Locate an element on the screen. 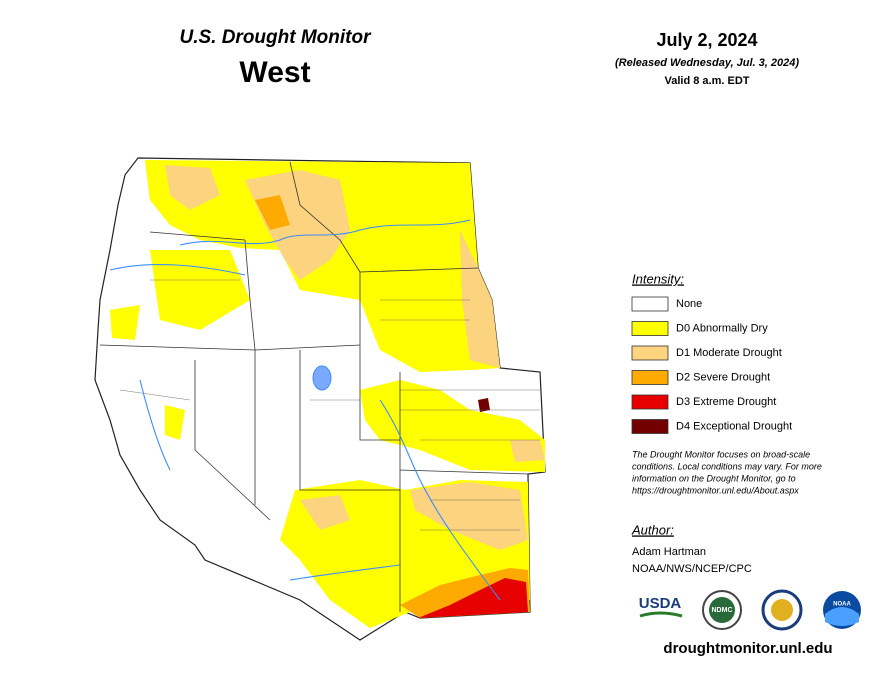  legend-title: Intensity: is located at coordinates (658, 278).